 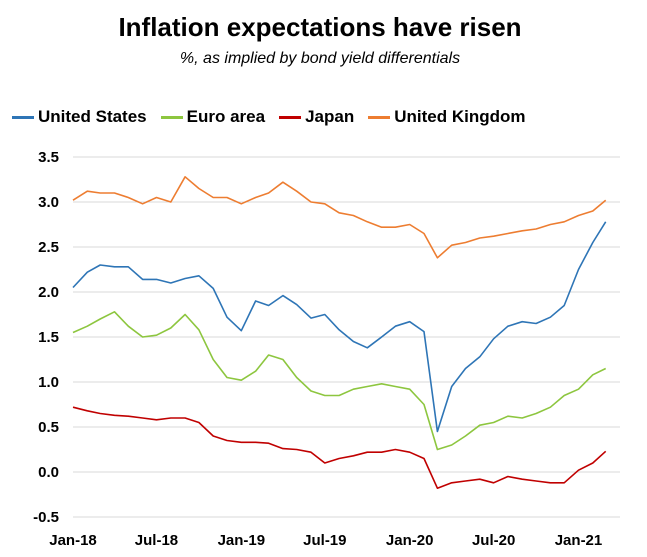 I want to click on x-tick-label: Jul-19, so click(x=324, y=540).